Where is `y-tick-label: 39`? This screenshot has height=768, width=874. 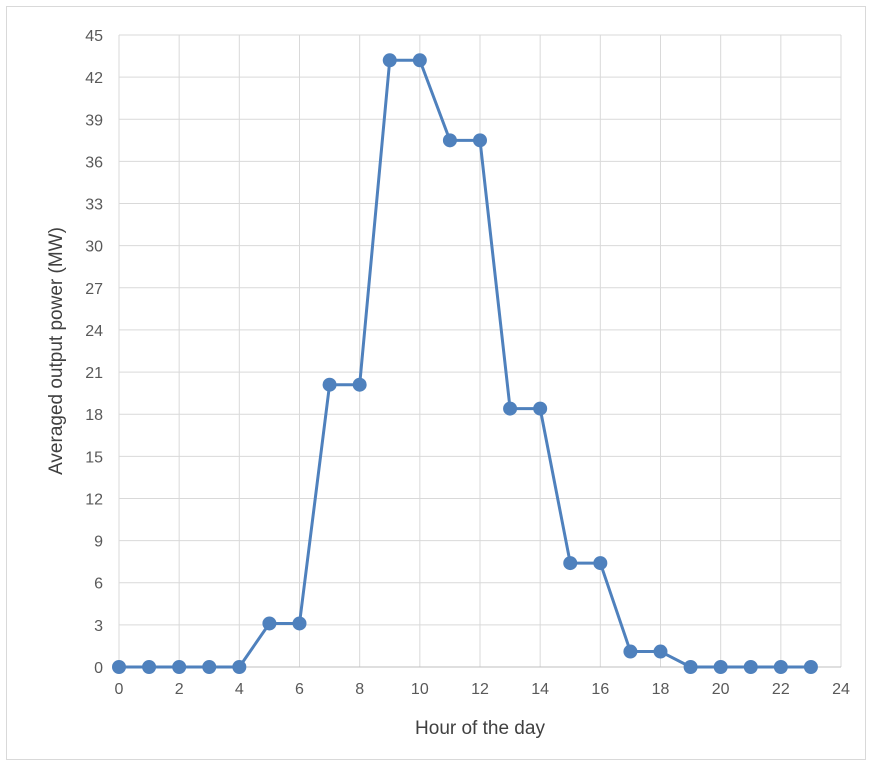 y-tick-label: 39 is located at coordinates (94, 120).